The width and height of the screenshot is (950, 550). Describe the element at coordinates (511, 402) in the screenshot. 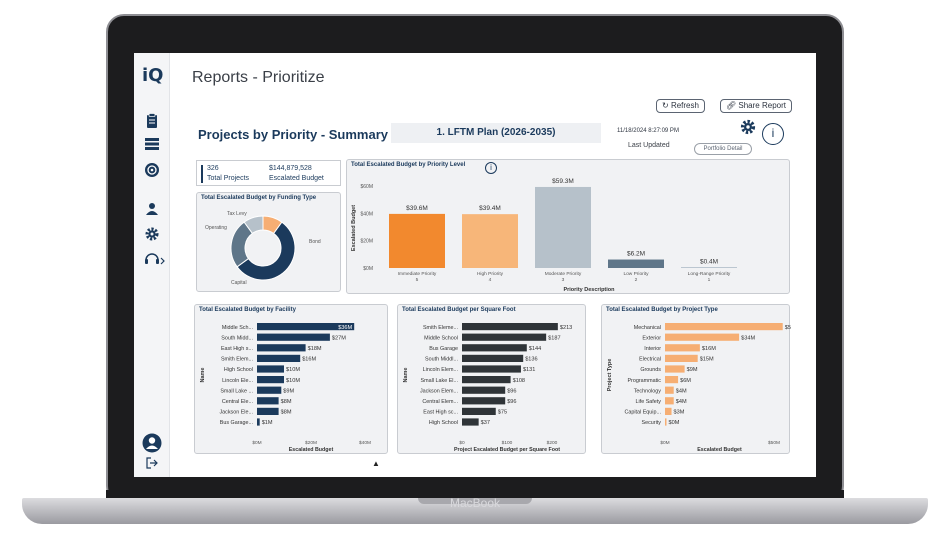

I see `hbar-value-label: $96` at that location.